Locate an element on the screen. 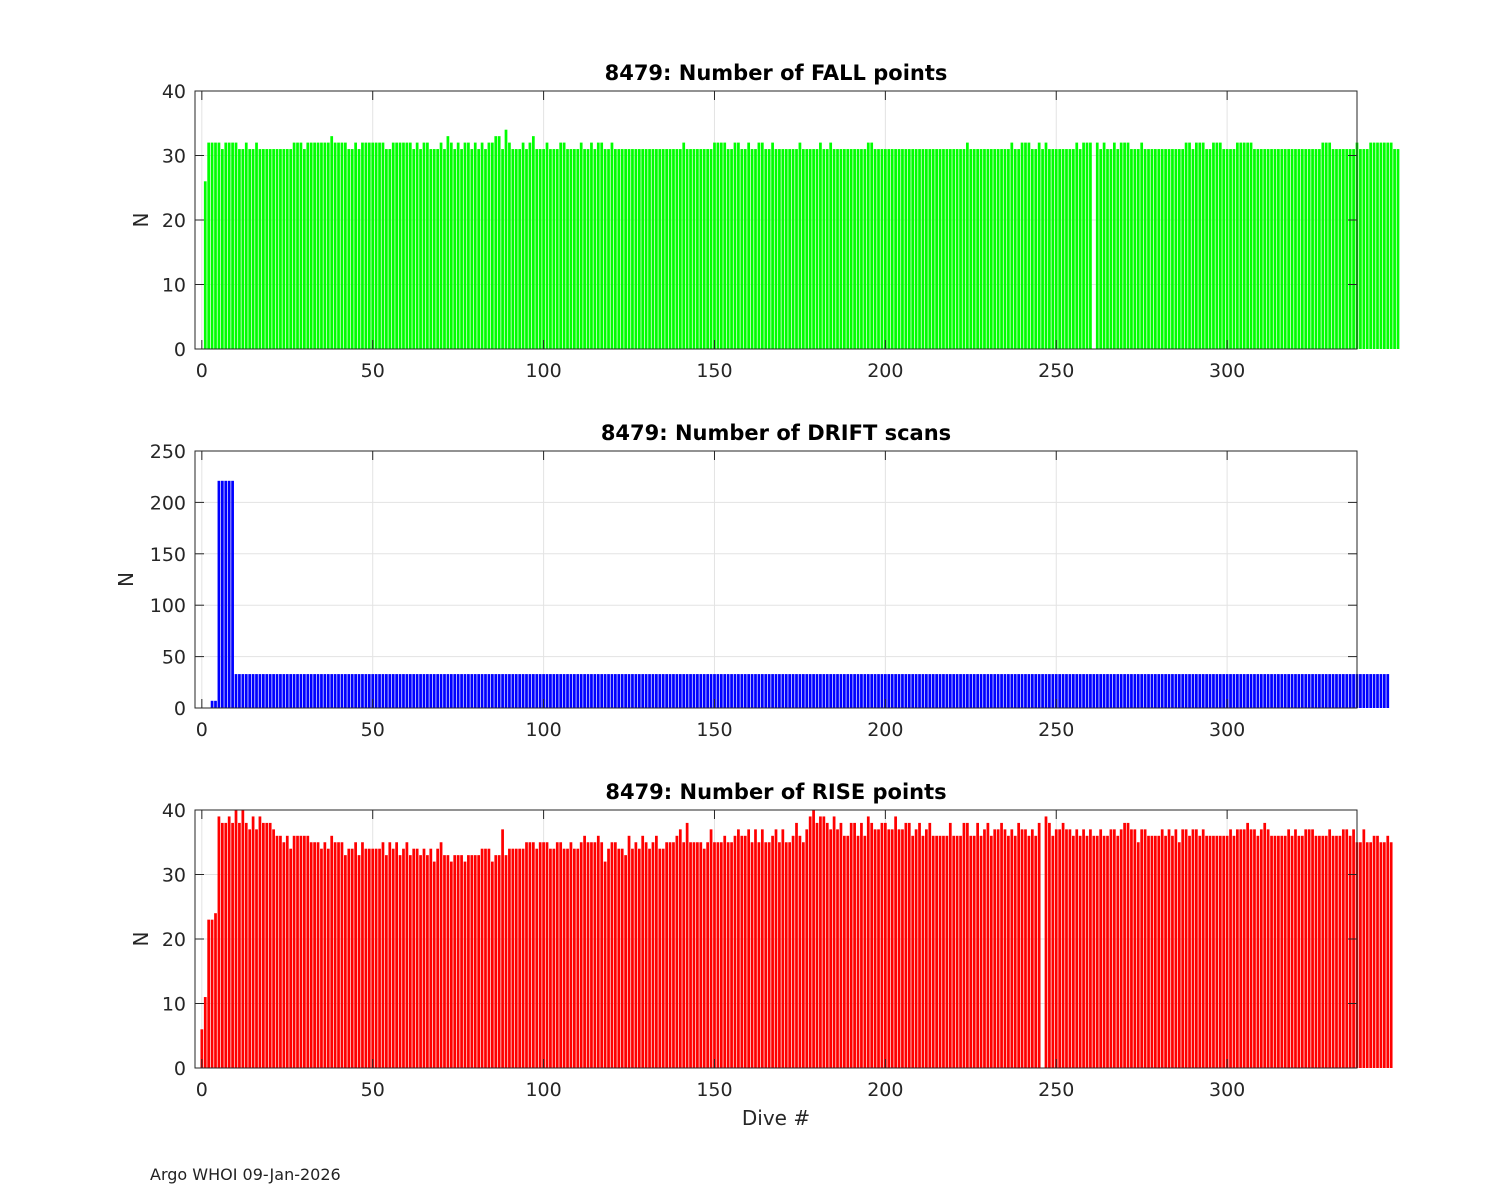 Image resolution: width=1500 pixels, height=1200 pixels. drift-xtick-label-50: 50 is located at coordinates (373, 730).